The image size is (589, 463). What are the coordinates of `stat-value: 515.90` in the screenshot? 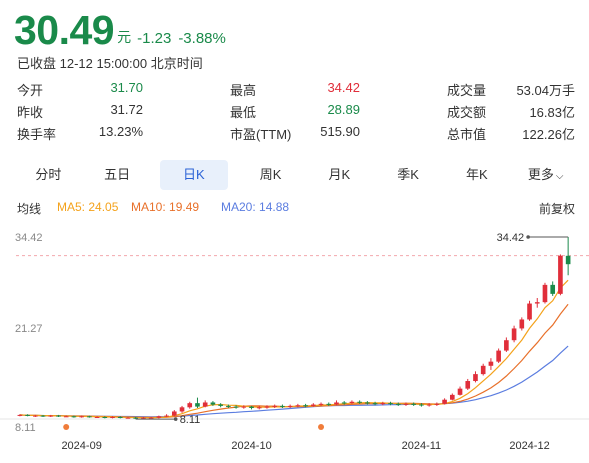 It's located at (340, 131).